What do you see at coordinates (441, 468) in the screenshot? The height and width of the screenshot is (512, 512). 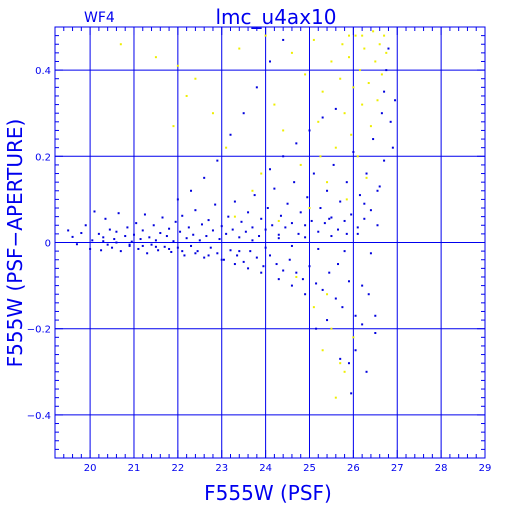 I see `x-tick-label: 28` at bounding box center [441, 468].